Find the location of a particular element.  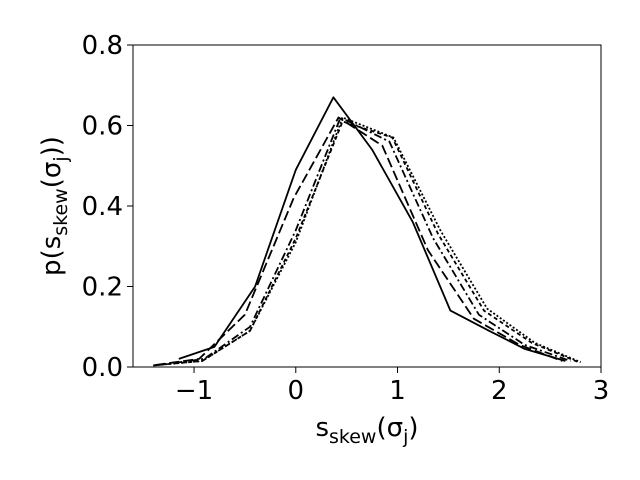

y-axis-label-rest: (σ is located at coordinates (52, 175).